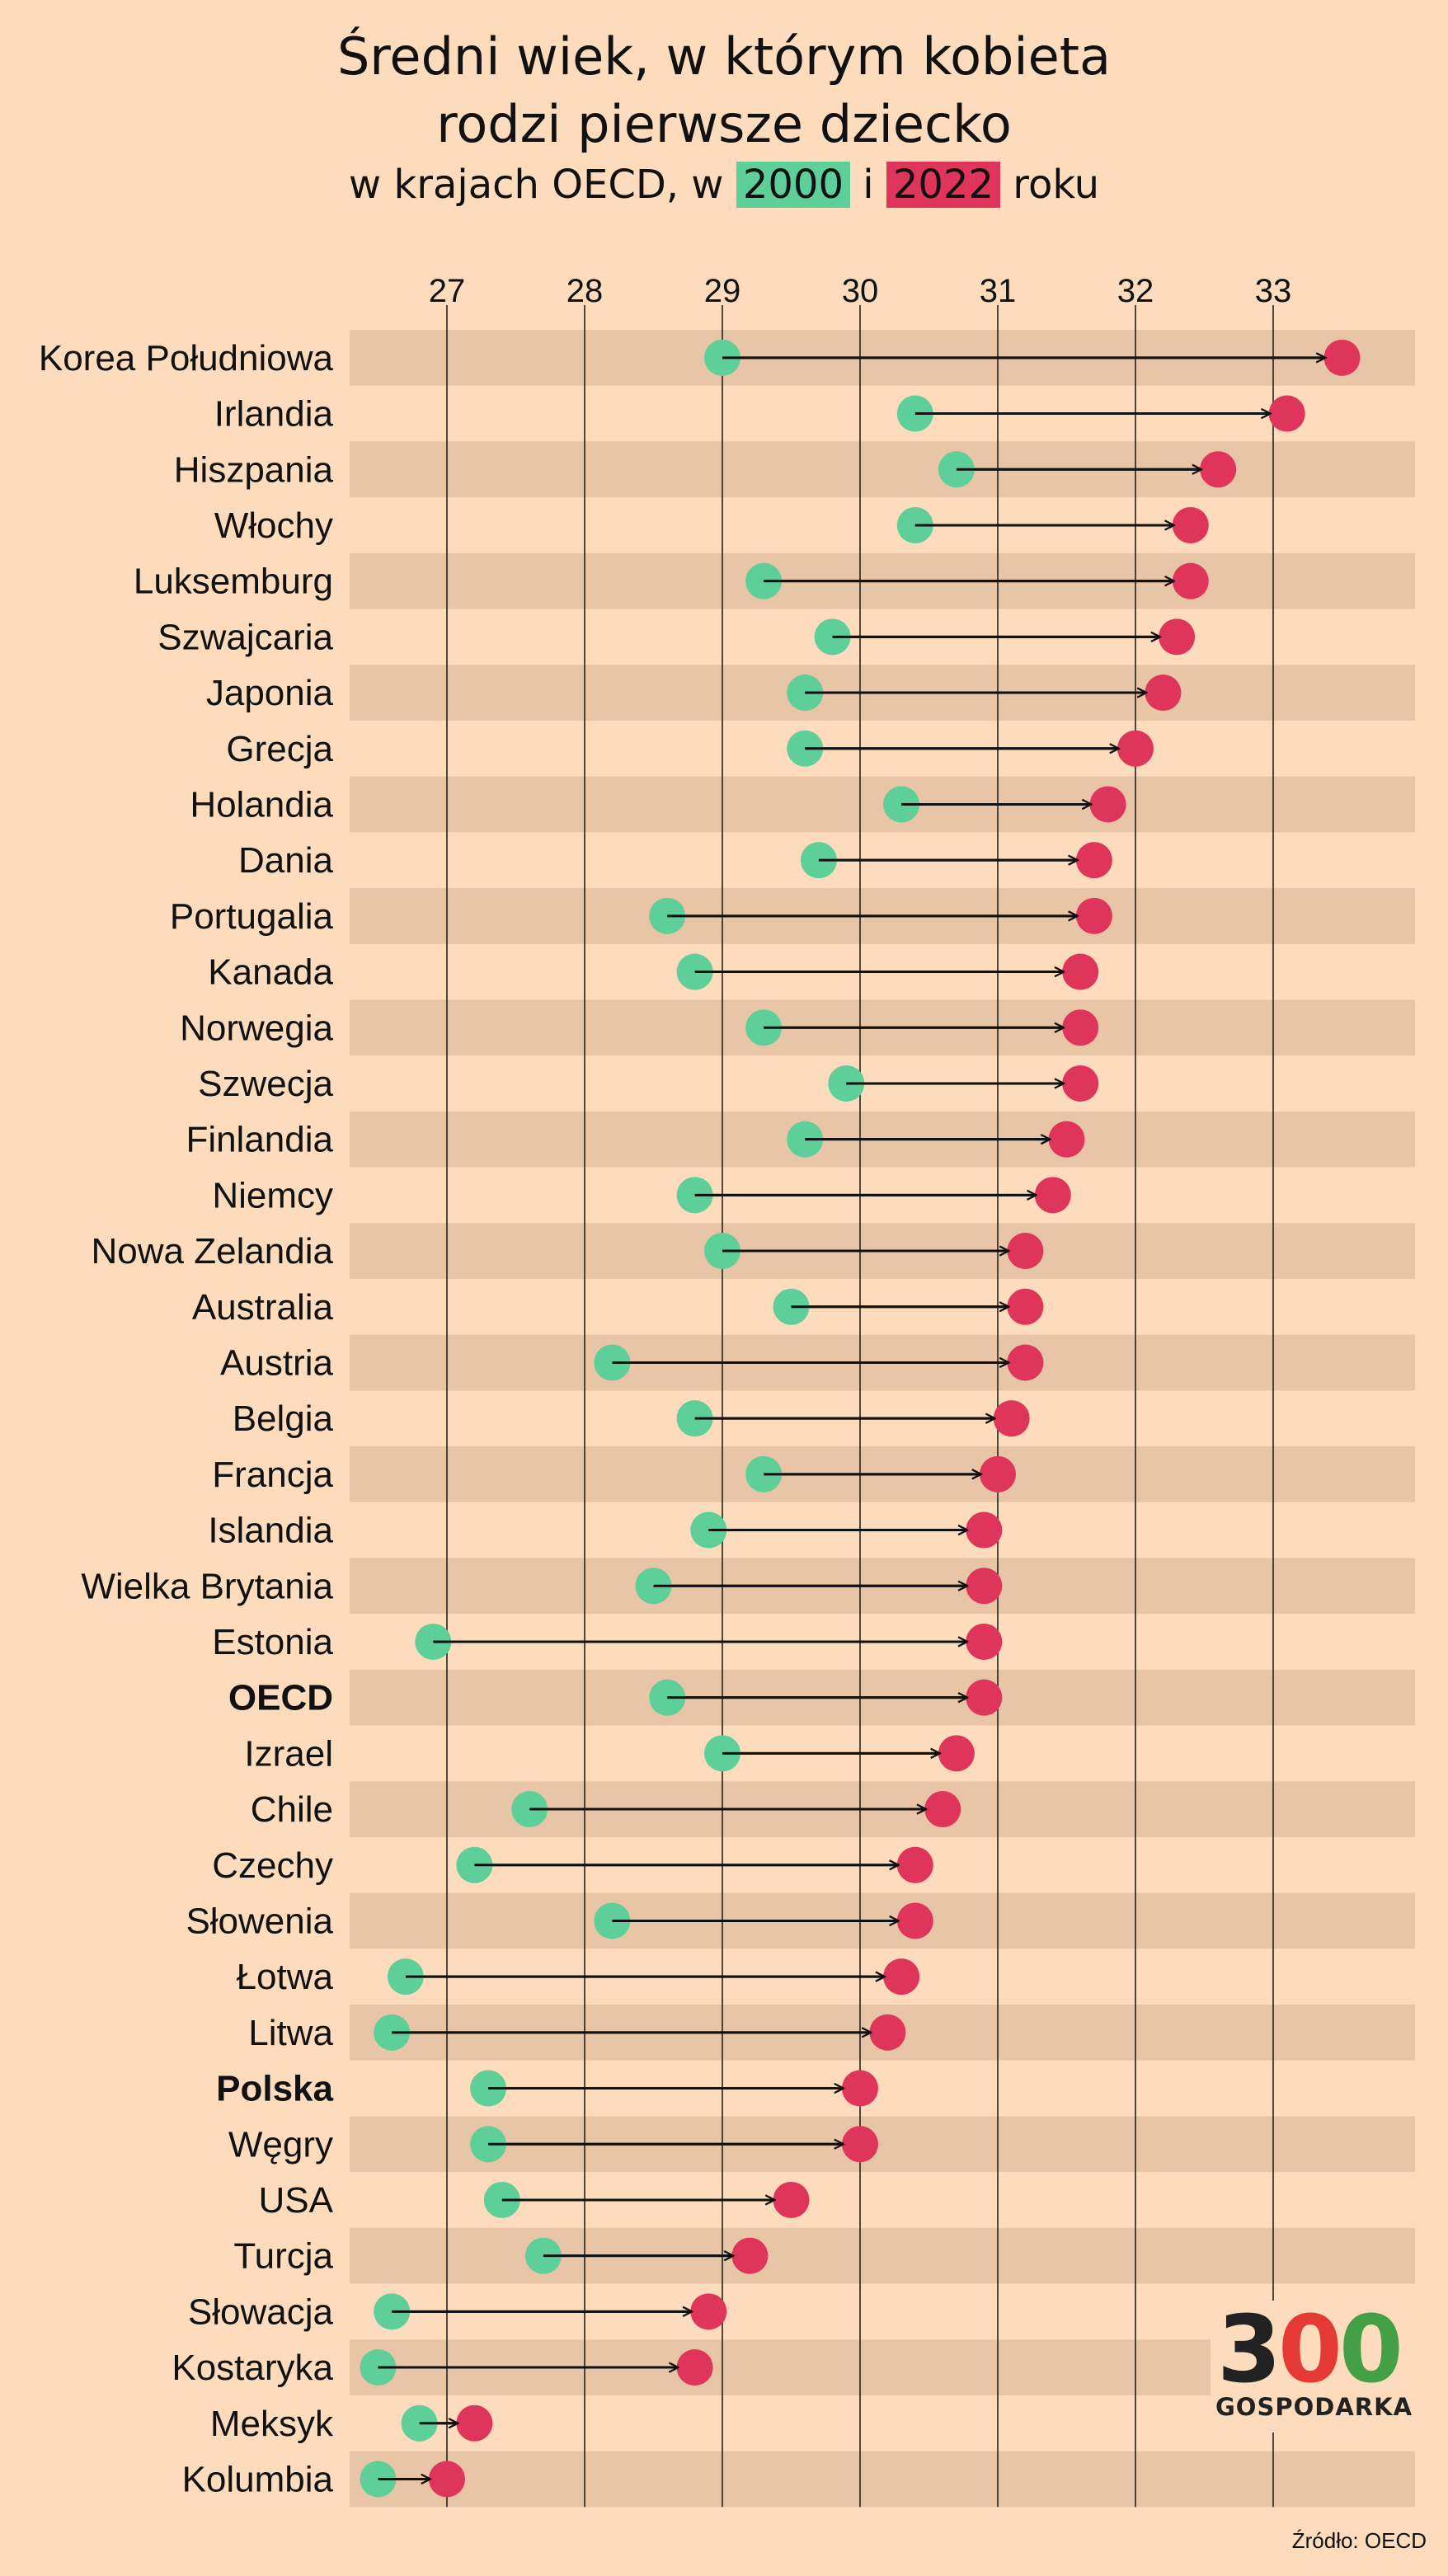 Image resolution: width=1448 pixels, height=2576 pixels. I want to click on data-row: Słowacja, so click(457, 2312).